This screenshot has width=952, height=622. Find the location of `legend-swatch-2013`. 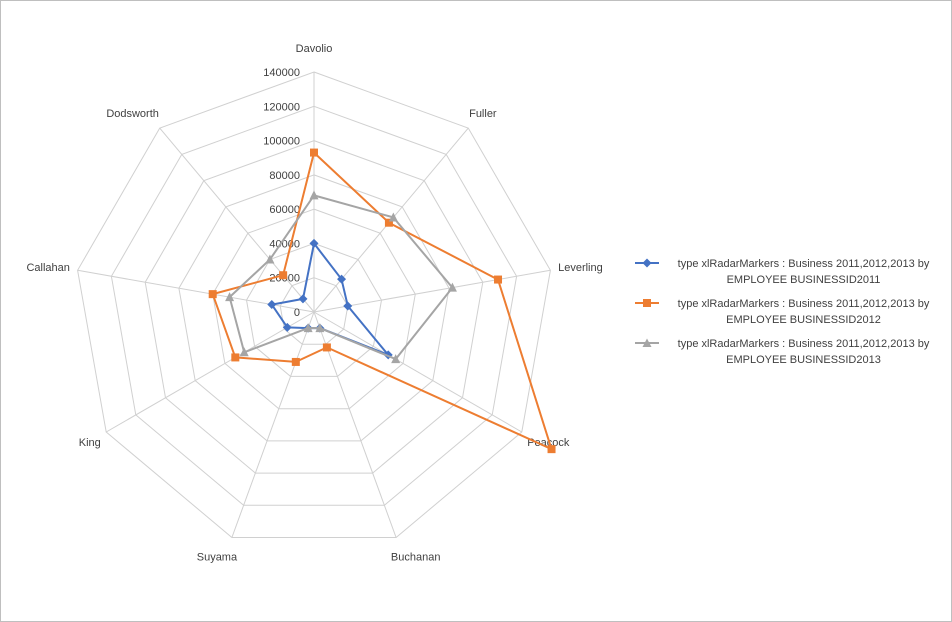

legend-swatch-2013 is located at coordinates (647, 342).